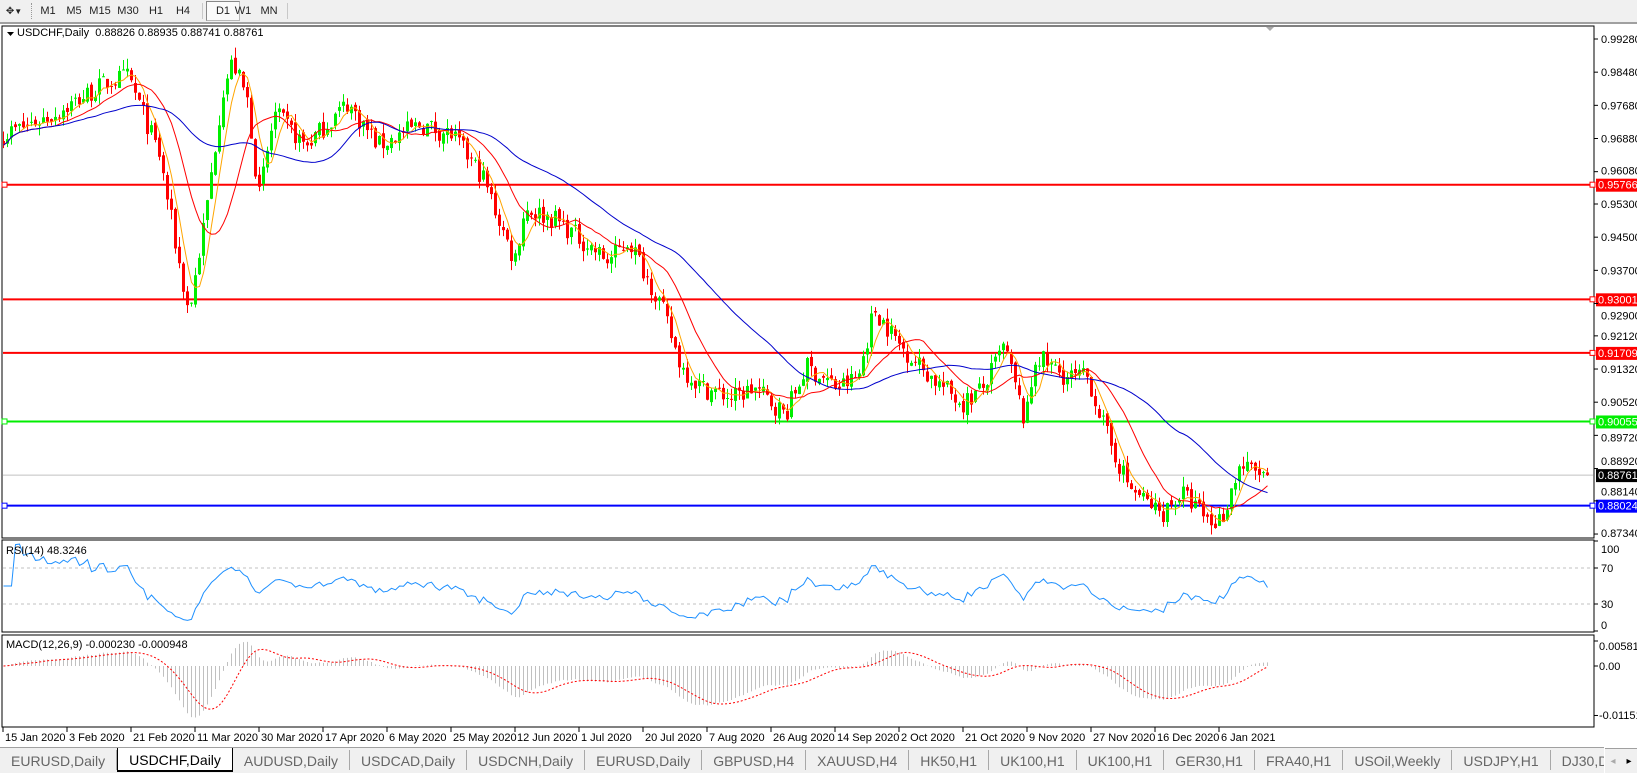  What do you see at coordinates (798, 681) in the screenshot?
I see `macd-pane` at bounding box center [798, 681].